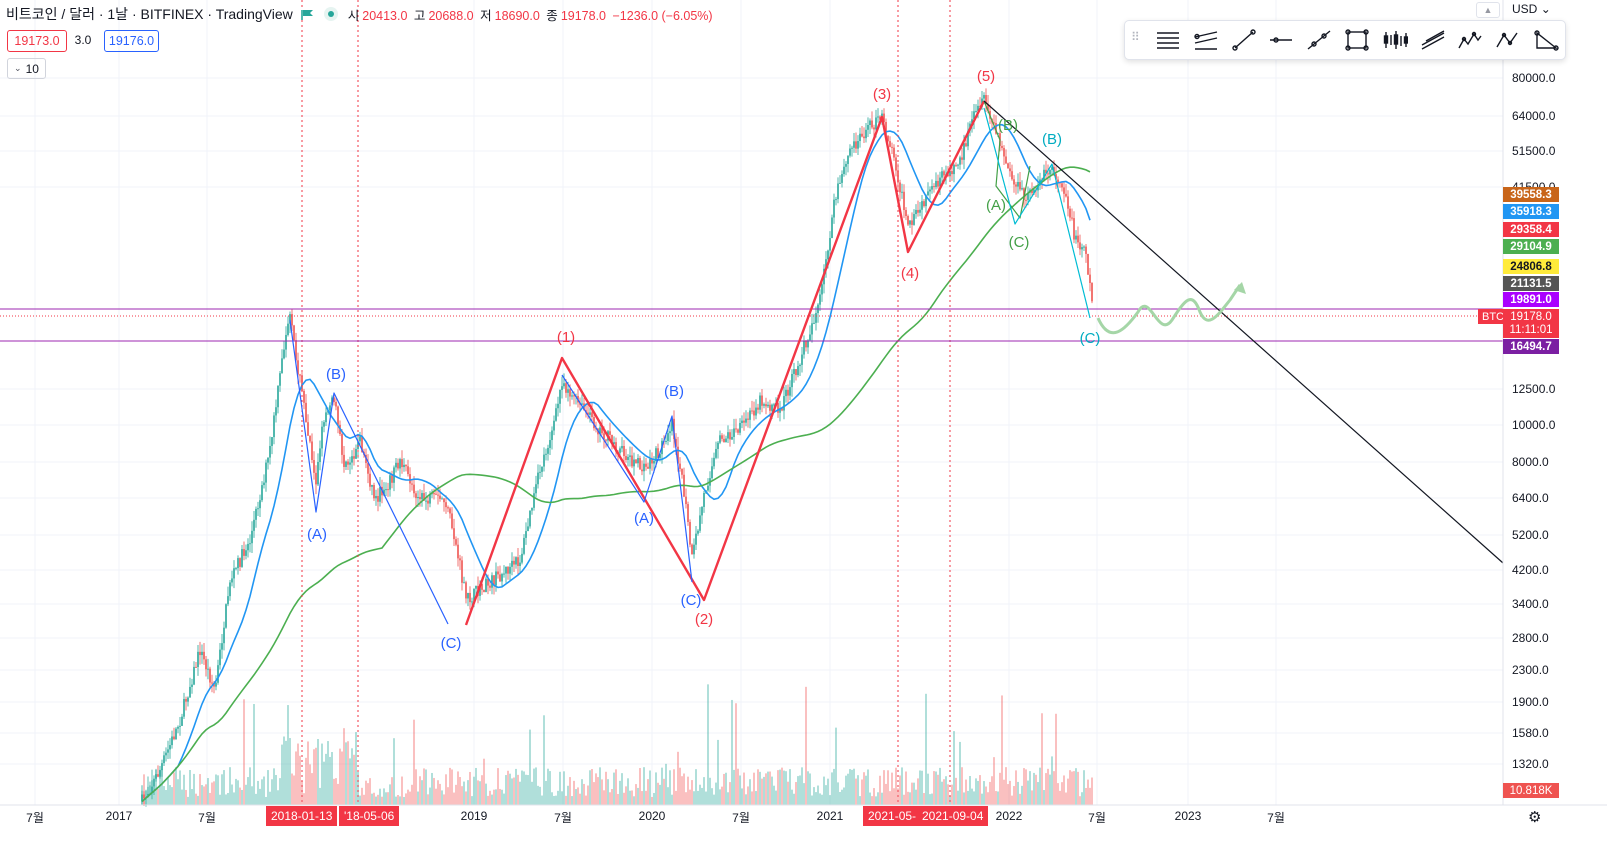 This screenshot has width=1607, height=847. Describe the element at coordinates (486, 15) in the screenshot. I see `low-label: 저` at that location.